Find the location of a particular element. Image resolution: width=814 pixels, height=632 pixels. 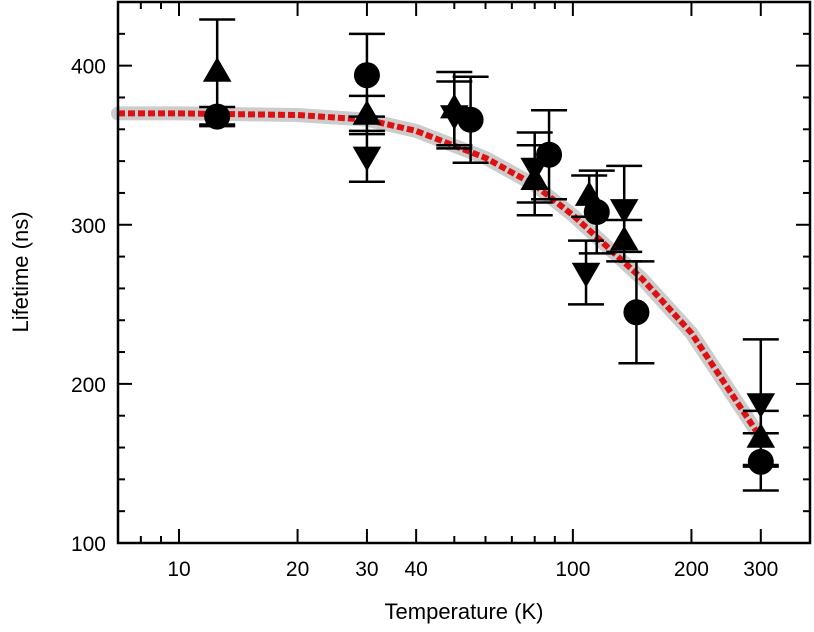

x-tick-label: 100 is located at coordinates (572, 569).